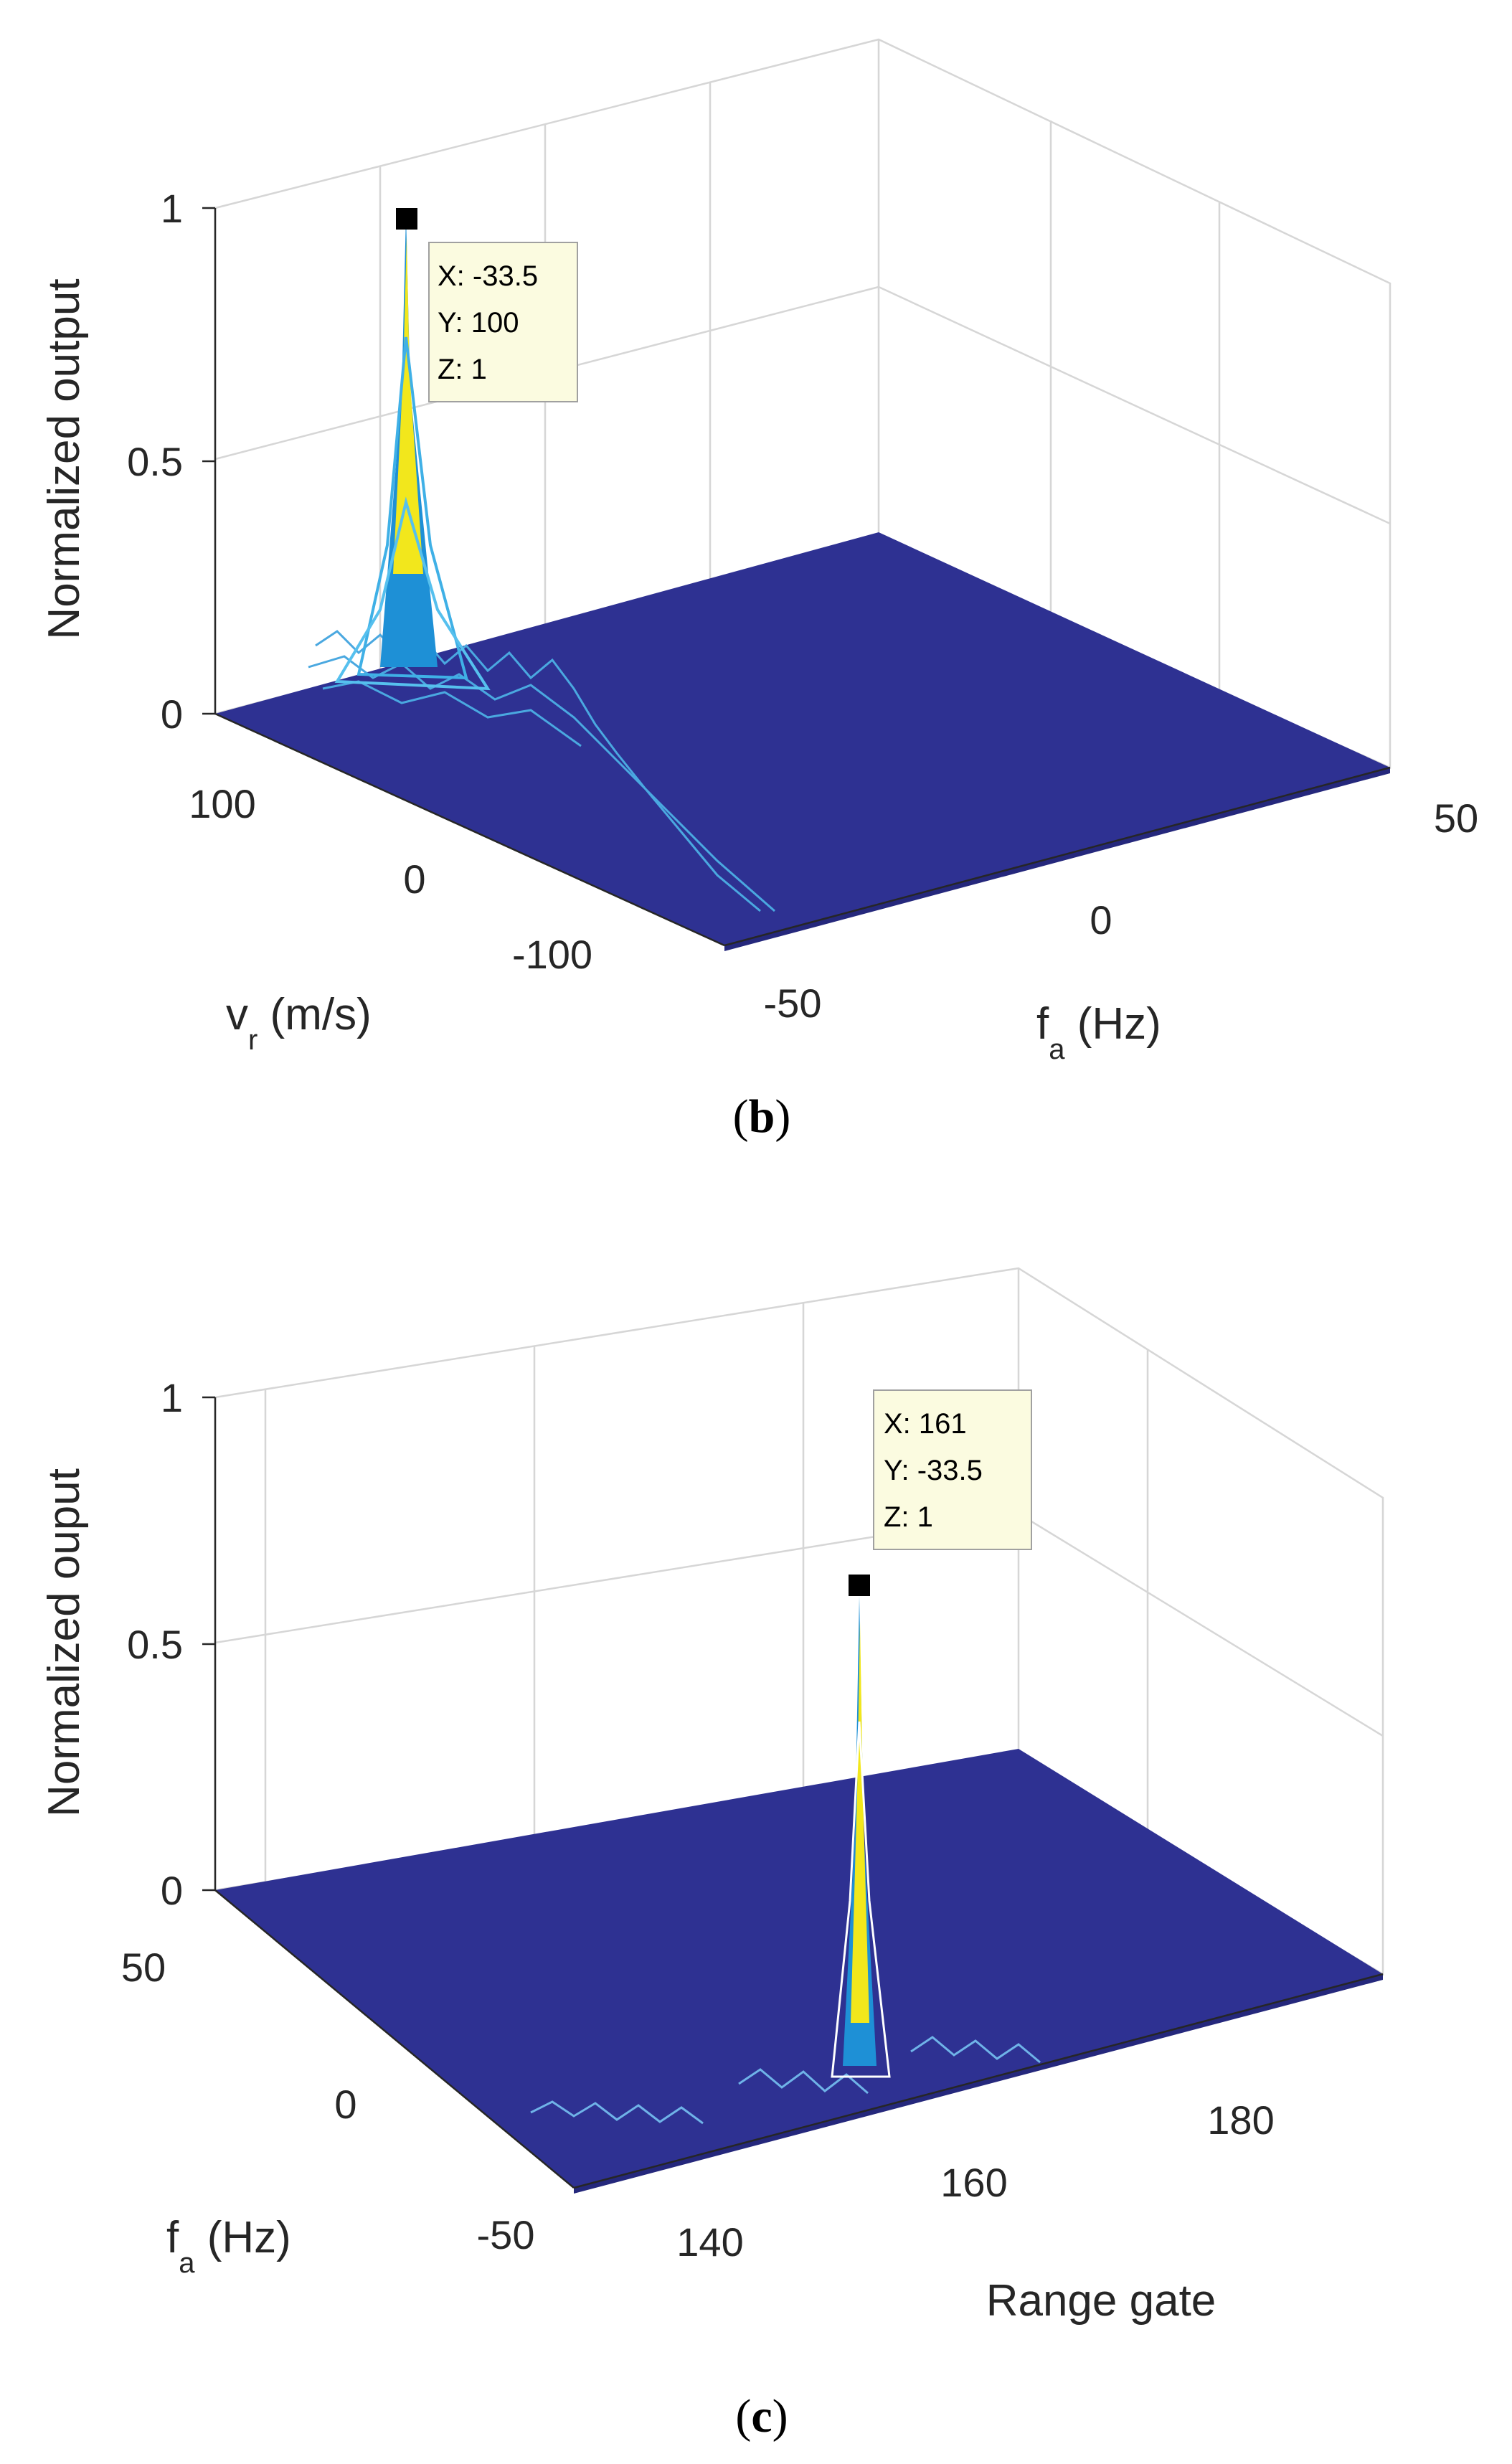 The width and height of the screenshot is (1512, 2464). Describe the element at coordinates (799, 1968) in the screenshot. I see `panel-c-surface-floor` at that location.